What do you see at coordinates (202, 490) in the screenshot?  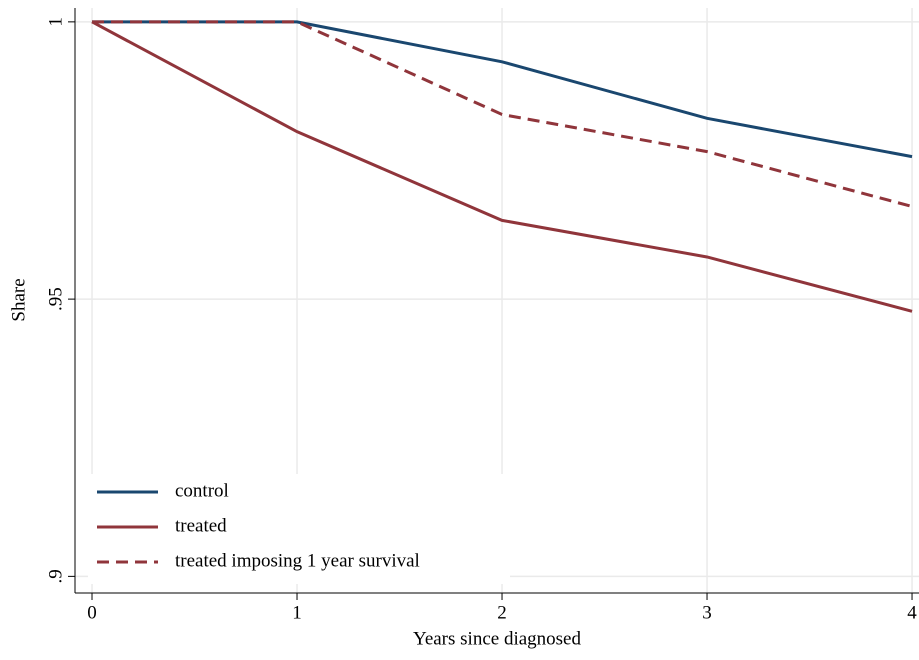 I see `legend-label: control` at bounding box center [202, 490].